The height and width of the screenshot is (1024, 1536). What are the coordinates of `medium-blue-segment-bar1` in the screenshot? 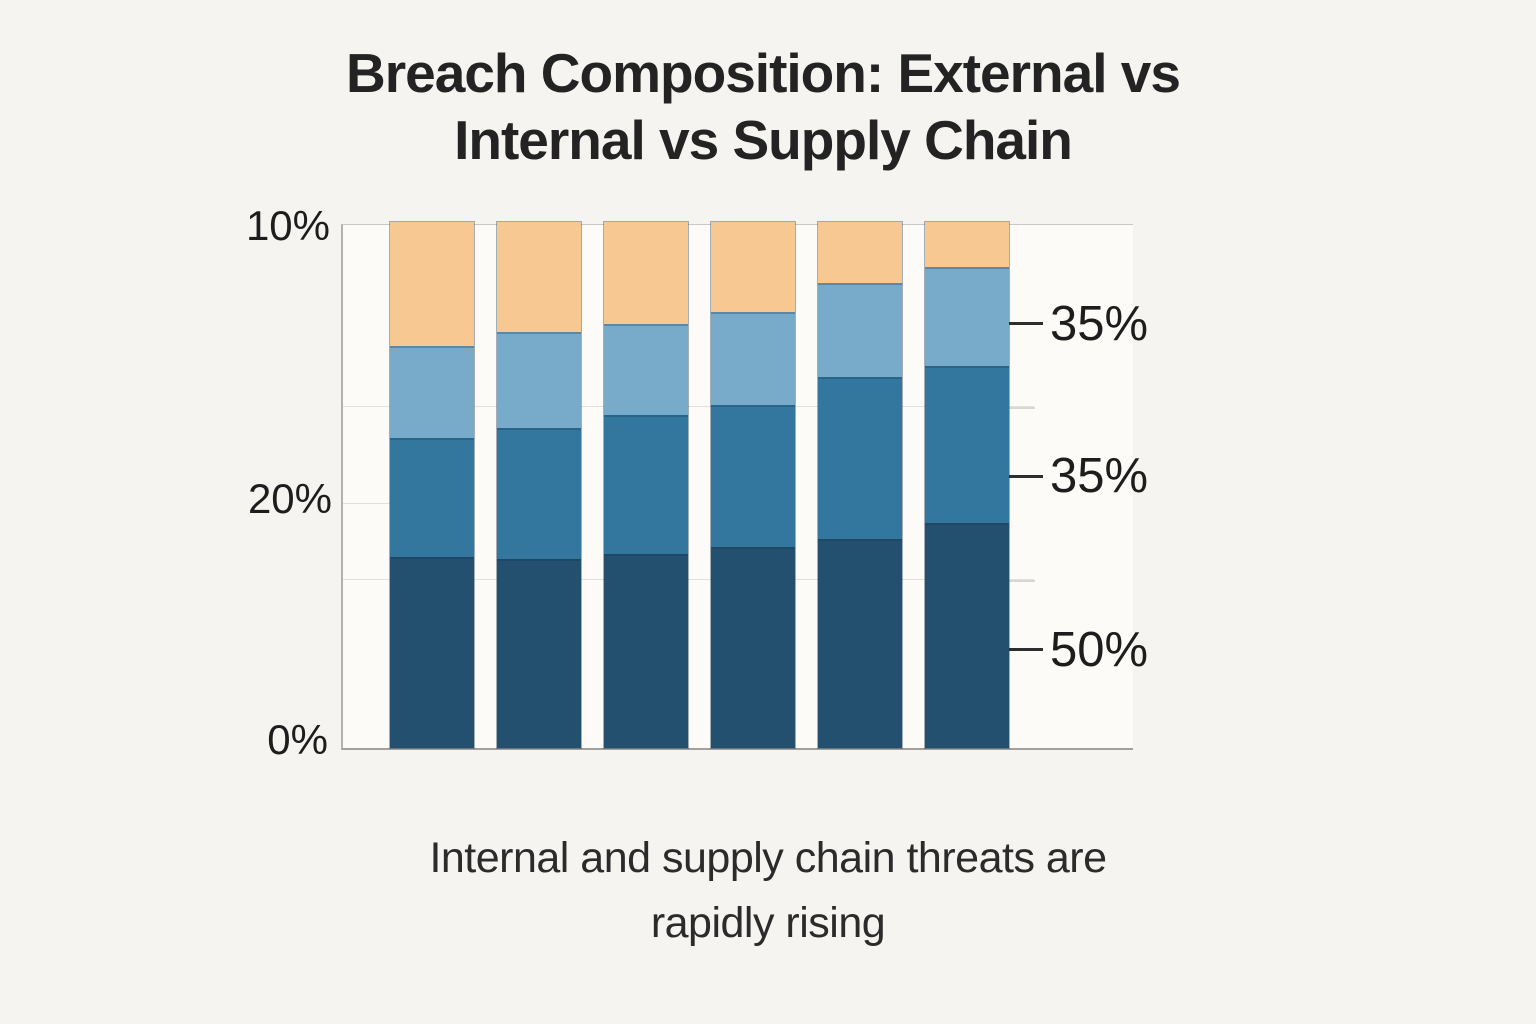 It's located at (432, 498).